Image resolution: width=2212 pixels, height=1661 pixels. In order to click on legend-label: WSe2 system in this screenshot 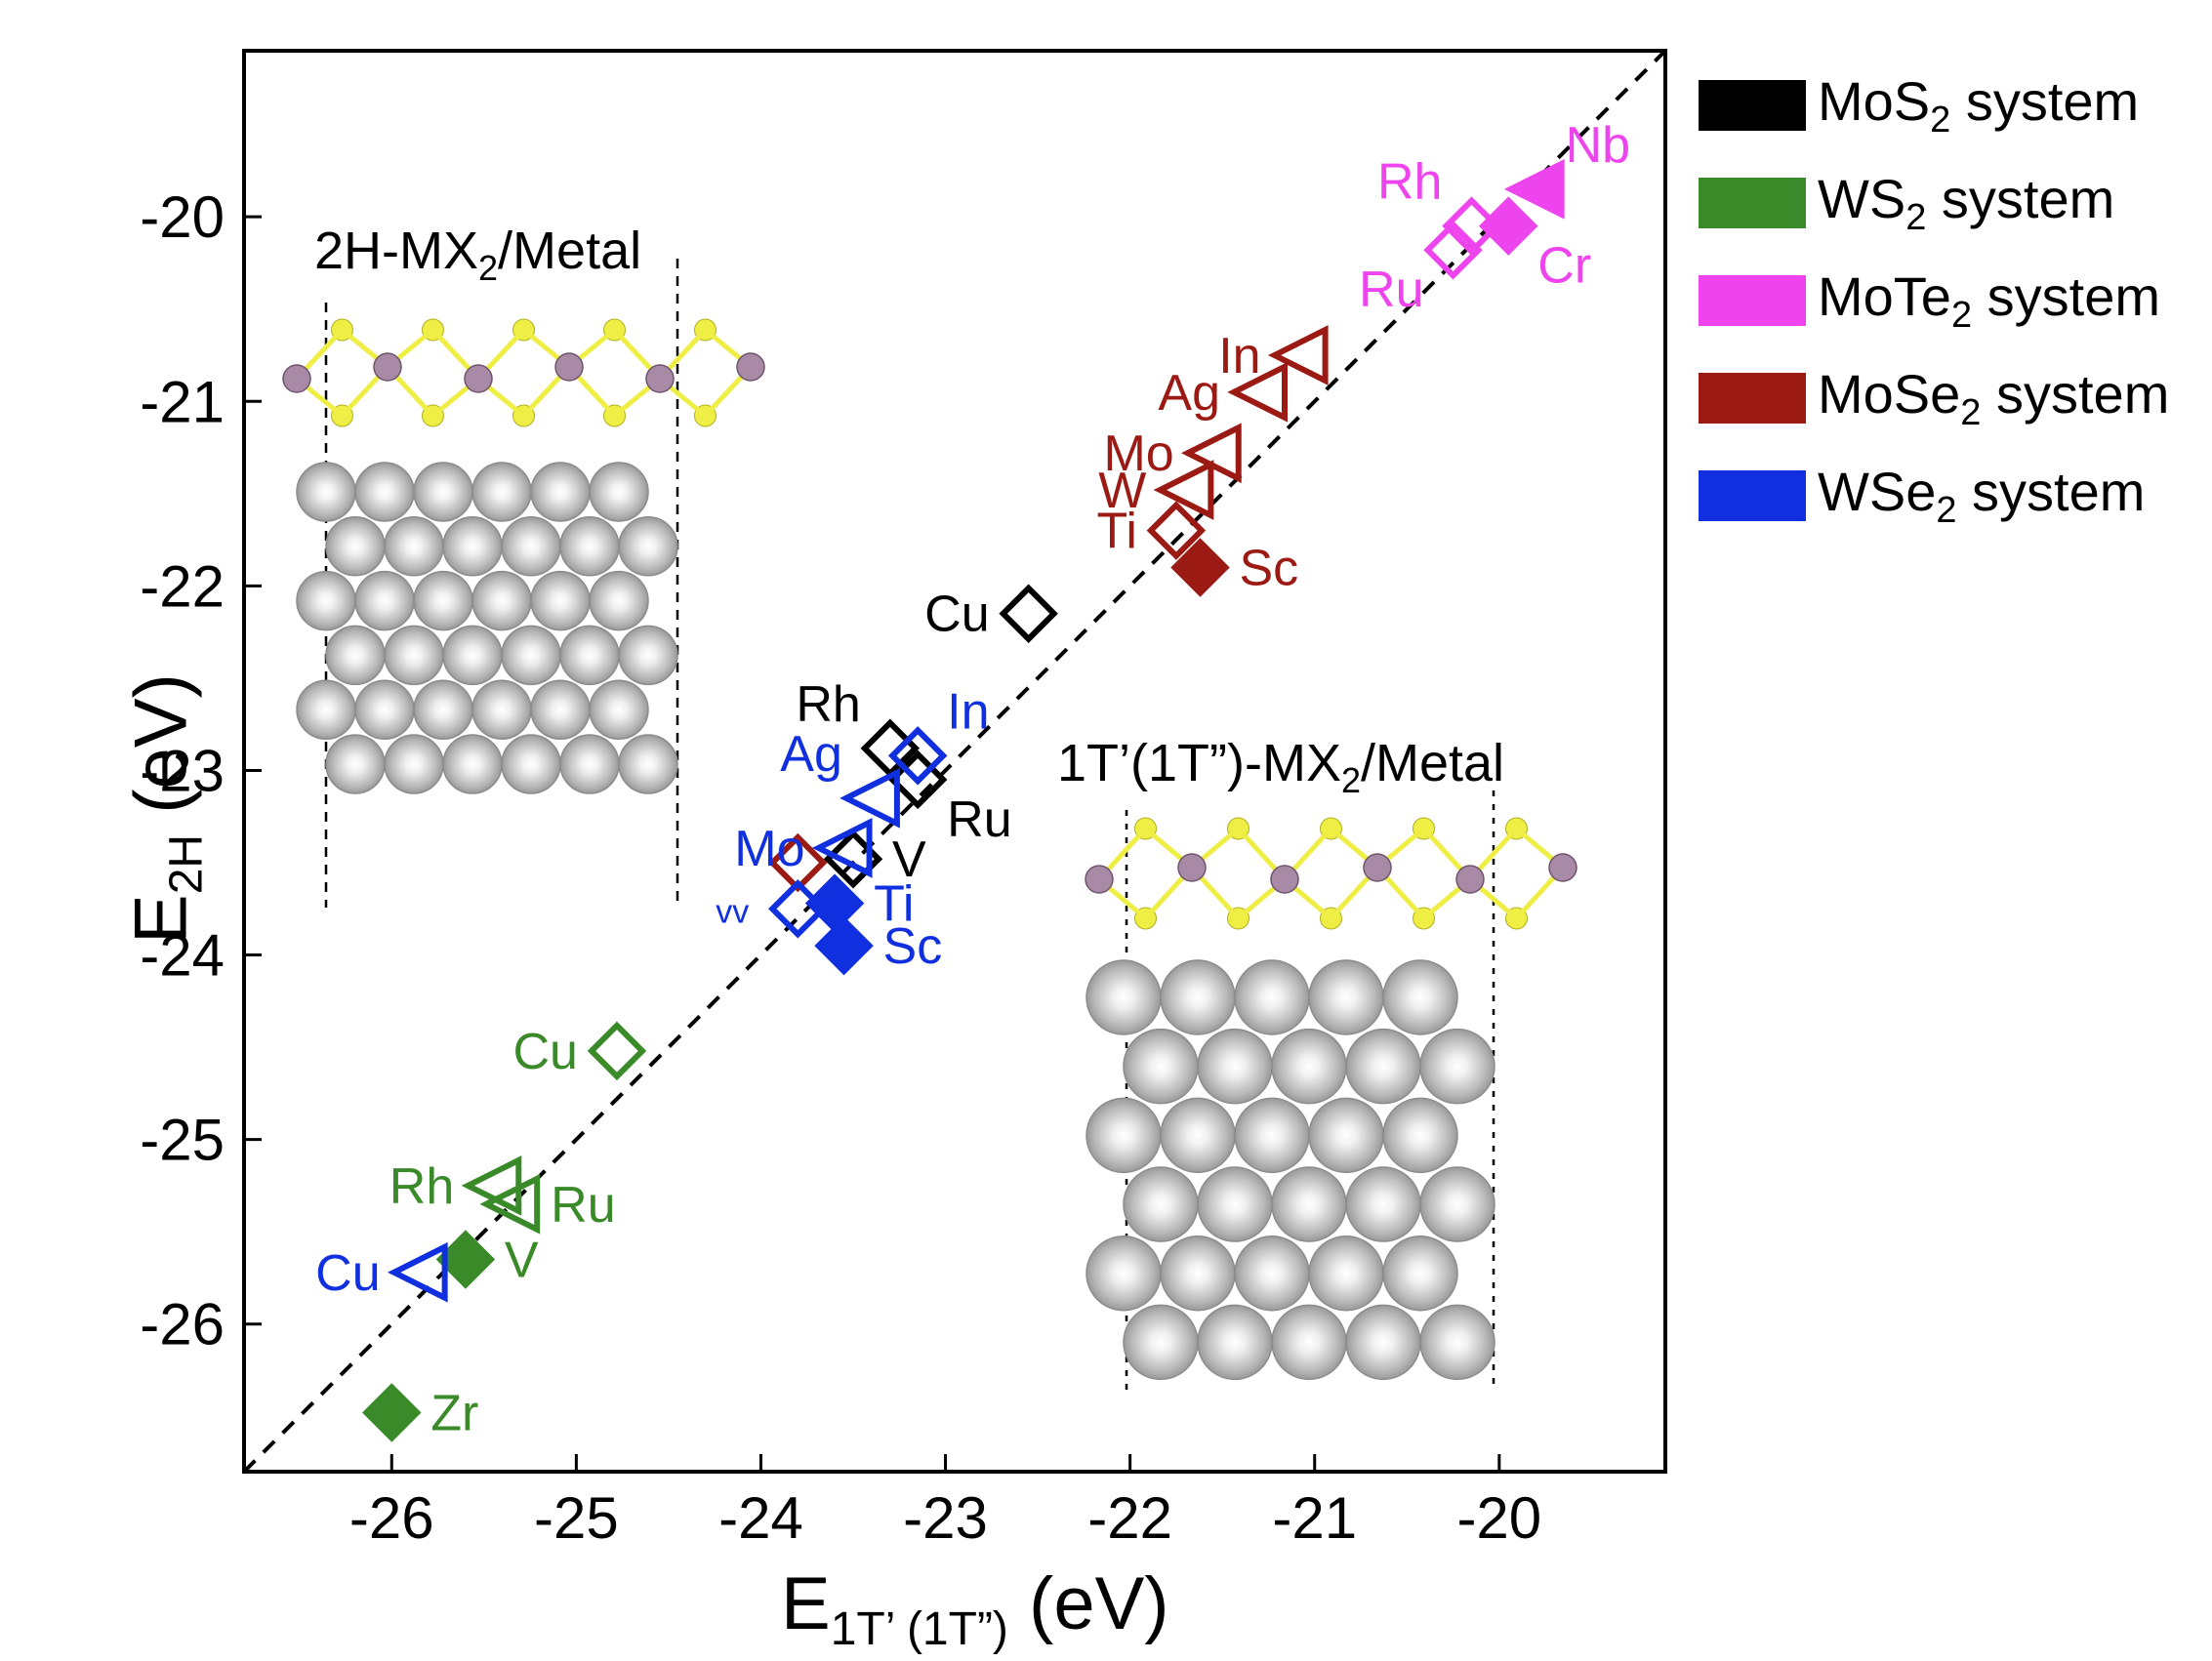, I will do `click(1982, 496)`.